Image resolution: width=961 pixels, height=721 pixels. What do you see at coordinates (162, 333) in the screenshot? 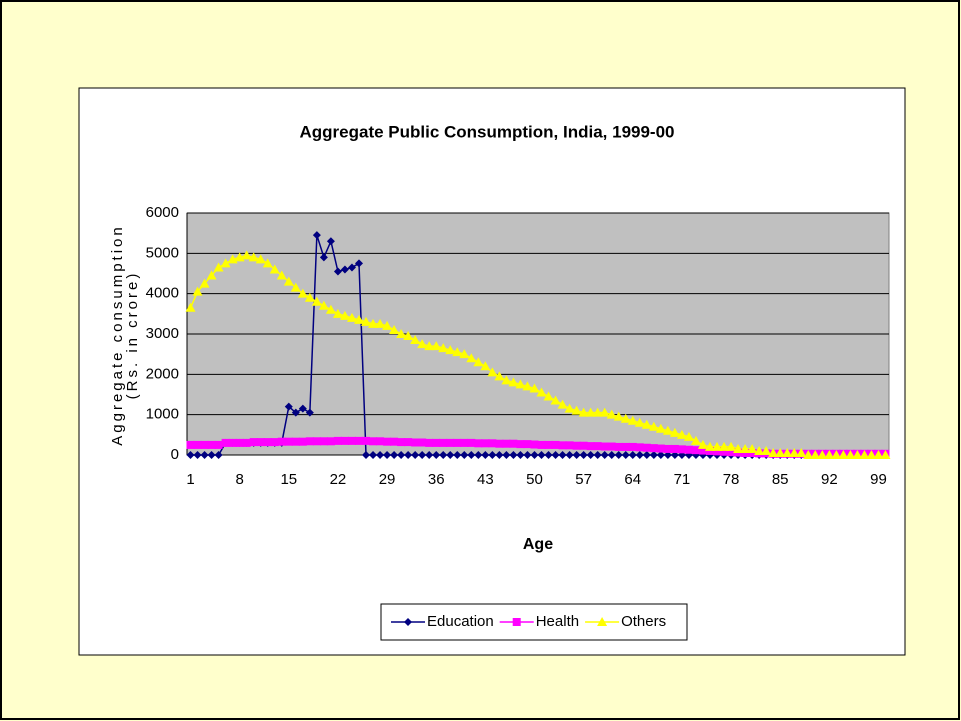
I see `y-tick-label: 3000` at bounding box center [162, 333].